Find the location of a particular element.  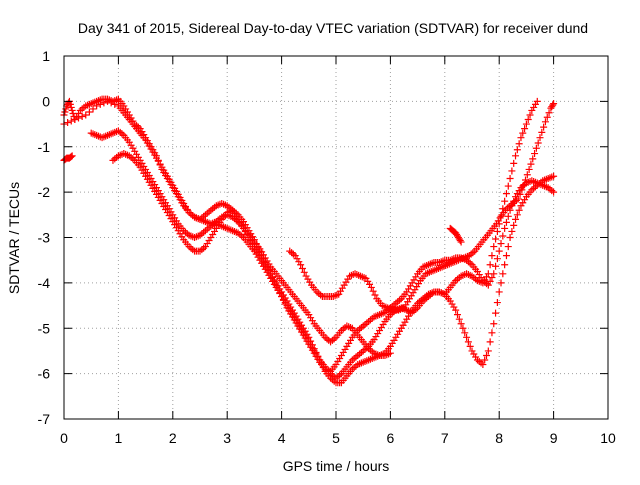

x-tick-label: 6 is located at coordinates (391, 438).